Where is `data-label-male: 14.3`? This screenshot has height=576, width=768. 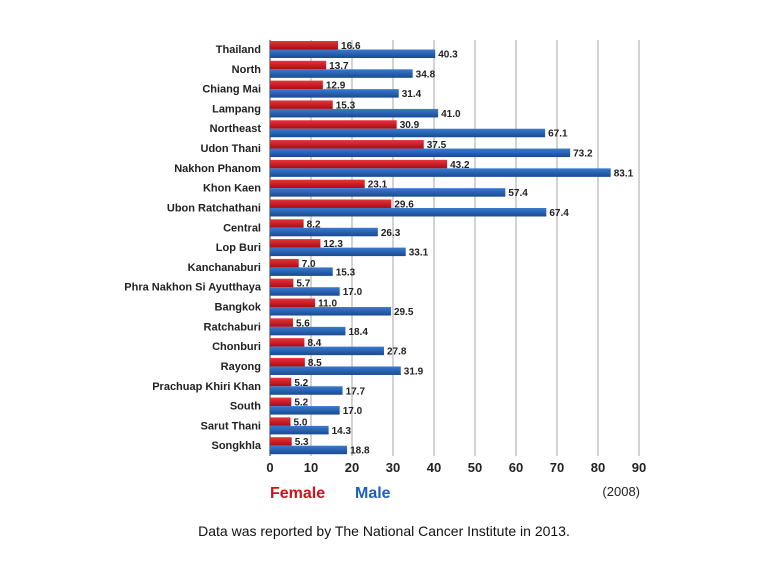
data-label-male: 14.3 is located at coordinates (342, 431).